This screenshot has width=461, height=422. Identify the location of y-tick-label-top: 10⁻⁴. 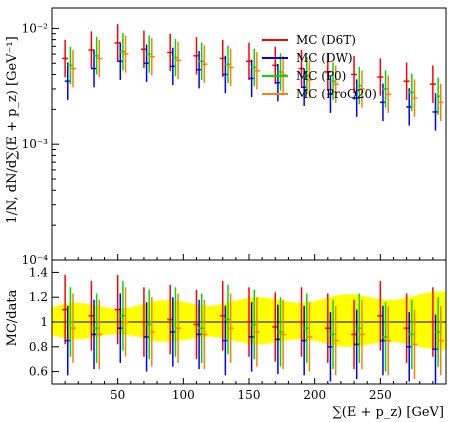
(35, 260).